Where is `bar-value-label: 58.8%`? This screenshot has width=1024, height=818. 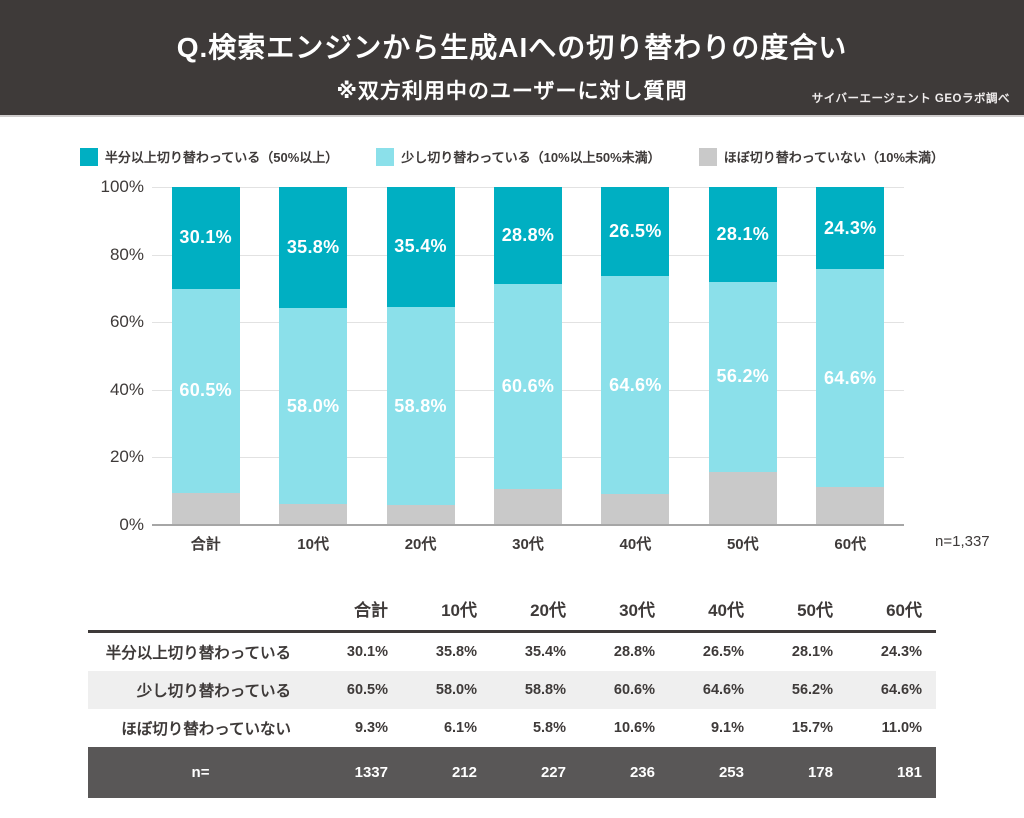
bar-value-label: 58.8% is located at coordinates (420, 405).